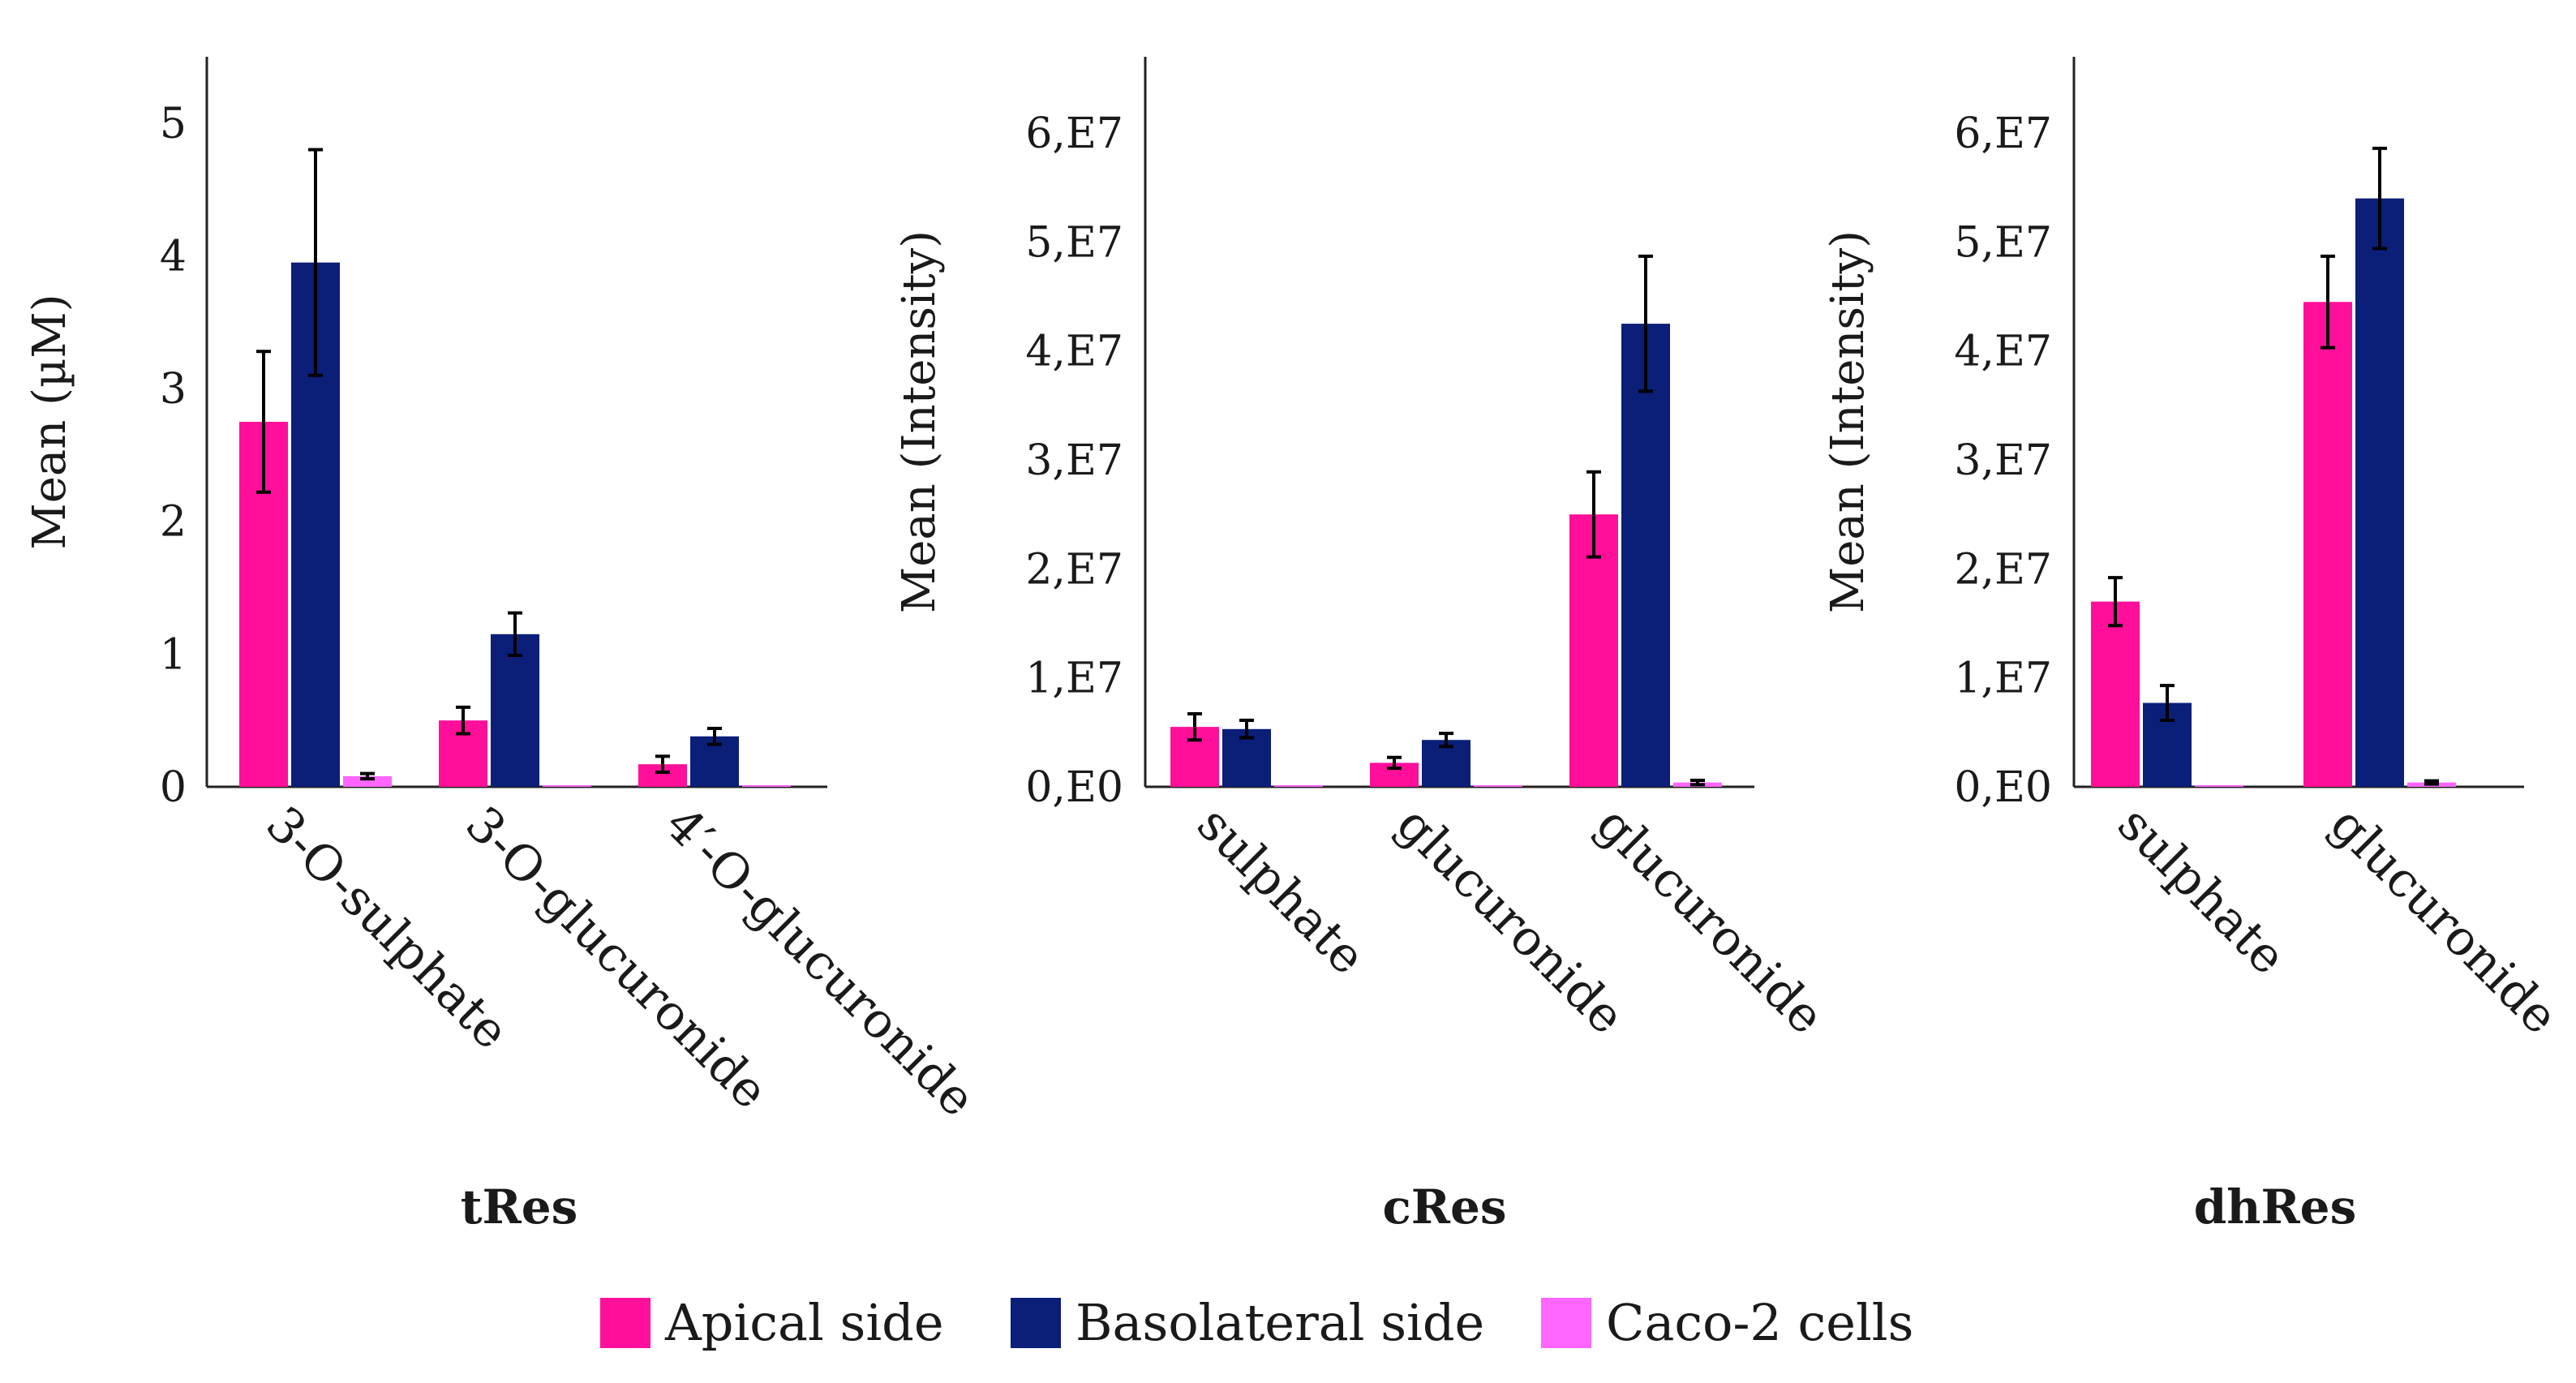 Image resolution: width=2576 pixels, height=1383 pixels. I want to click on legend-label-apical: Apical side, so click(804, 1322).